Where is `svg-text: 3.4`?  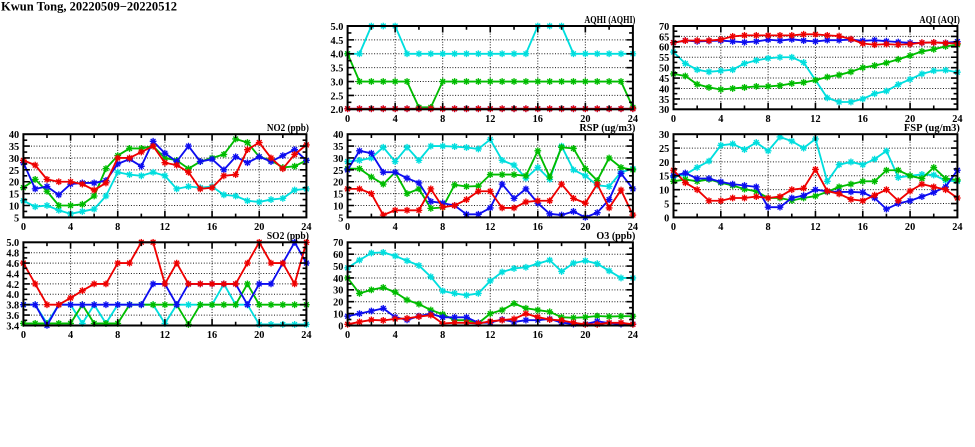 svg-text: 3.4 is located at coordinates (12, 326).